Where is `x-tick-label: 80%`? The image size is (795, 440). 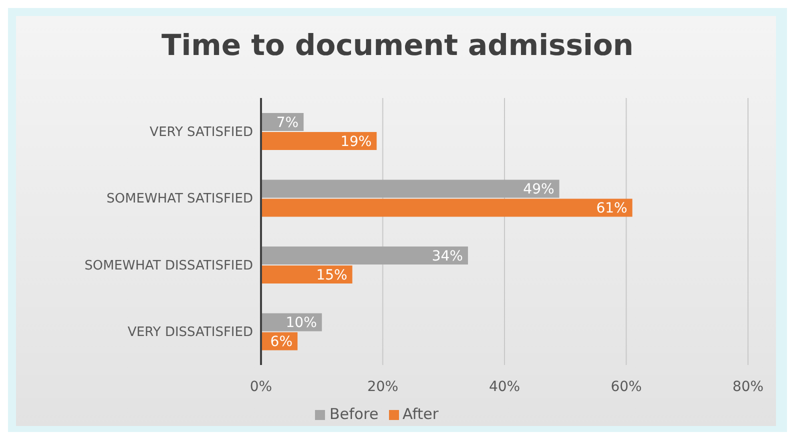 x-tick-label: 80% is located at coordinates (748, 386).